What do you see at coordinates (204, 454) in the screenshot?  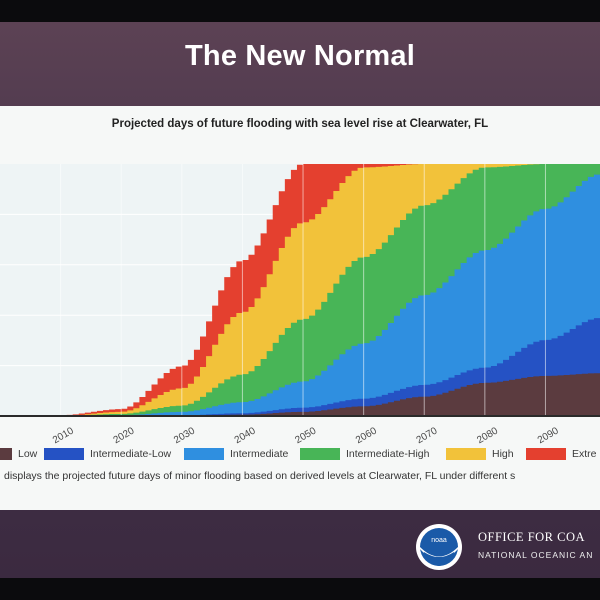 I see `legend-swatch-intermediate` at bounding box center [204, 454].